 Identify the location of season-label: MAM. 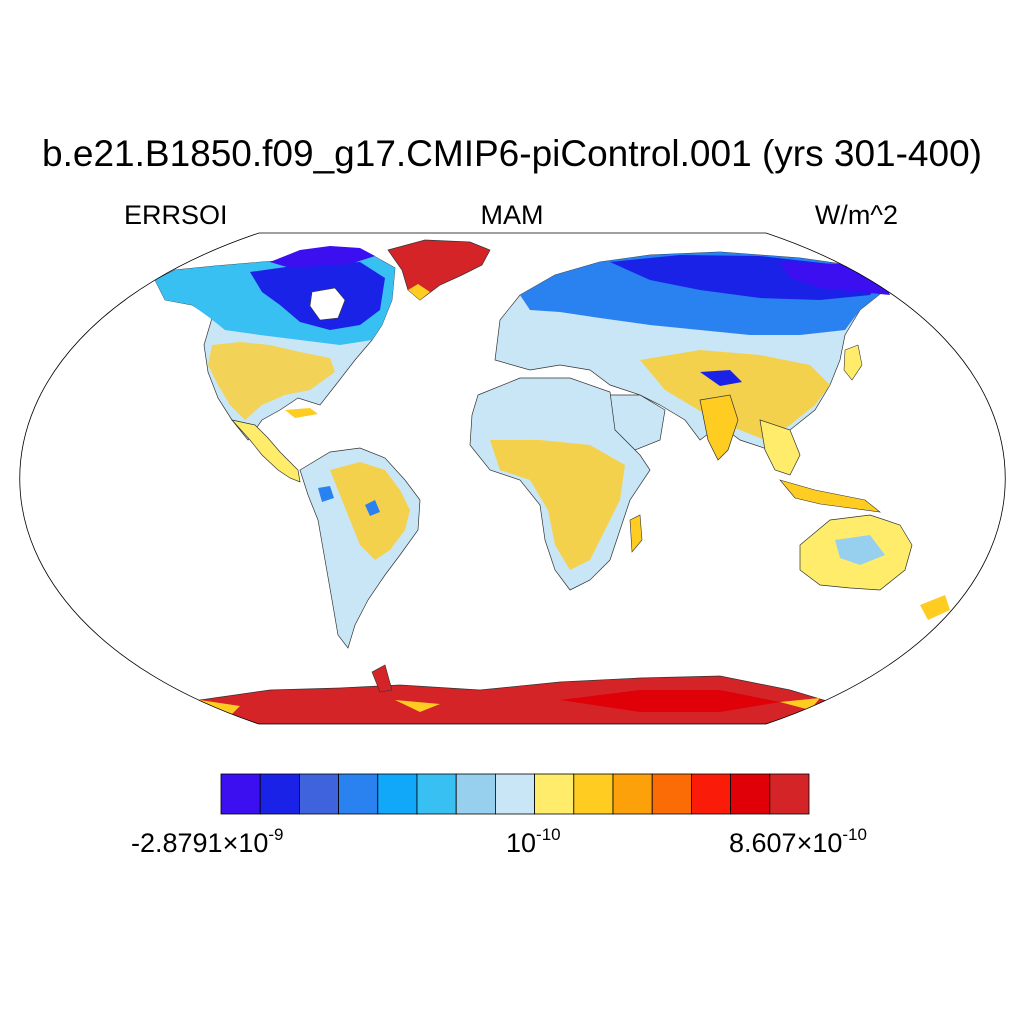
(512, 215).